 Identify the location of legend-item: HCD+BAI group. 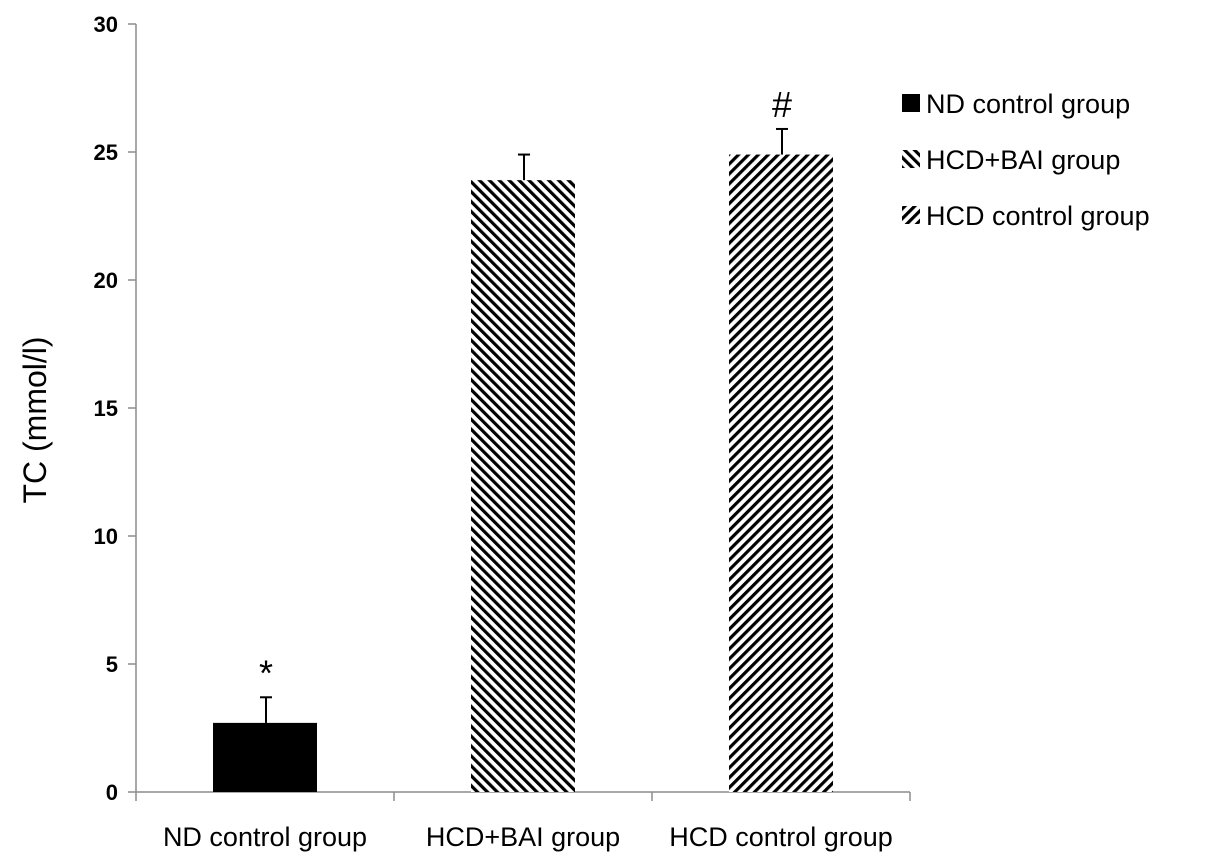
(1011, 160).